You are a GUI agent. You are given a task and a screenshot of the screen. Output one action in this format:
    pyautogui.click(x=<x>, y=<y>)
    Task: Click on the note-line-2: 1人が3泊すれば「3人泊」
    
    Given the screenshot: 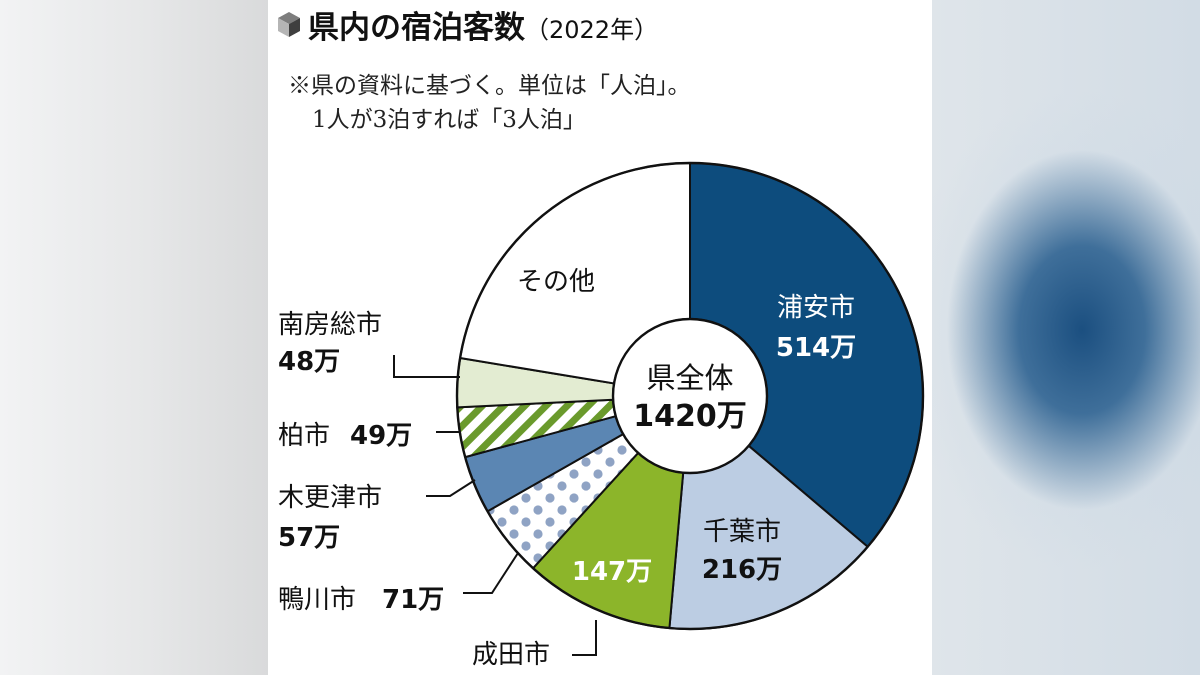 What is the action you would take?
    pyautogui.click(x=449, y=120)
    